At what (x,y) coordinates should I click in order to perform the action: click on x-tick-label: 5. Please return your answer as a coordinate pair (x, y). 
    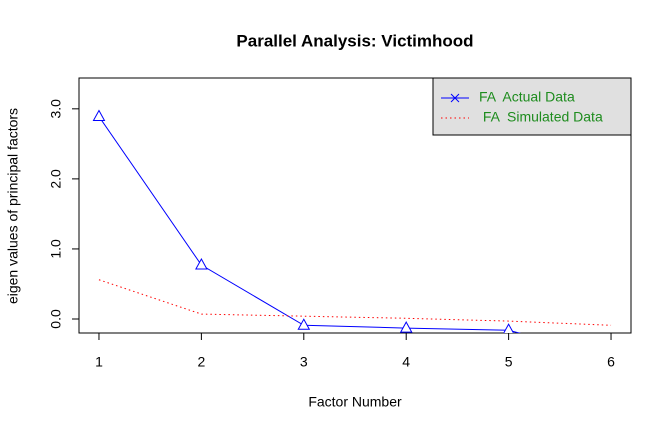
    Looking at the image, I should click on (509, 362).